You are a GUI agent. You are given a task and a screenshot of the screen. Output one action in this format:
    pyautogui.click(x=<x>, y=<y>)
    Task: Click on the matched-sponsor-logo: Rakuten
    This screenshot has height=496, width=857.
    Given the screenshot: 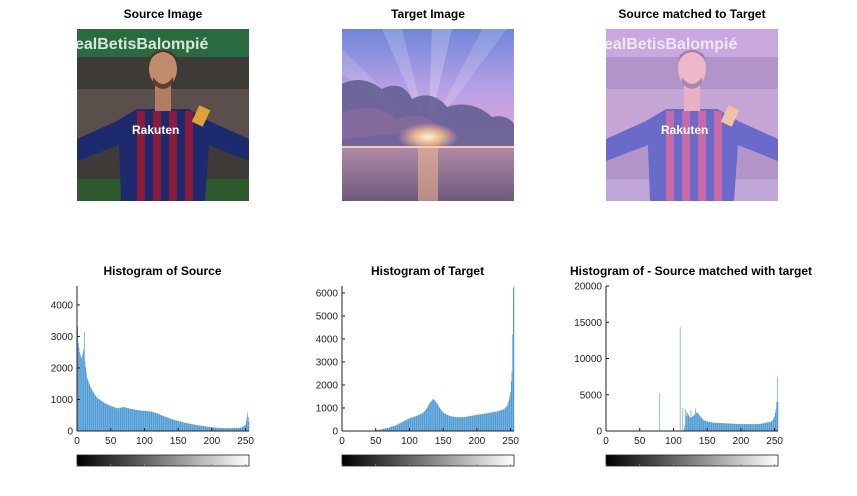 What is the action you would take?
    pyautogui.click(x=684, y=130)
    